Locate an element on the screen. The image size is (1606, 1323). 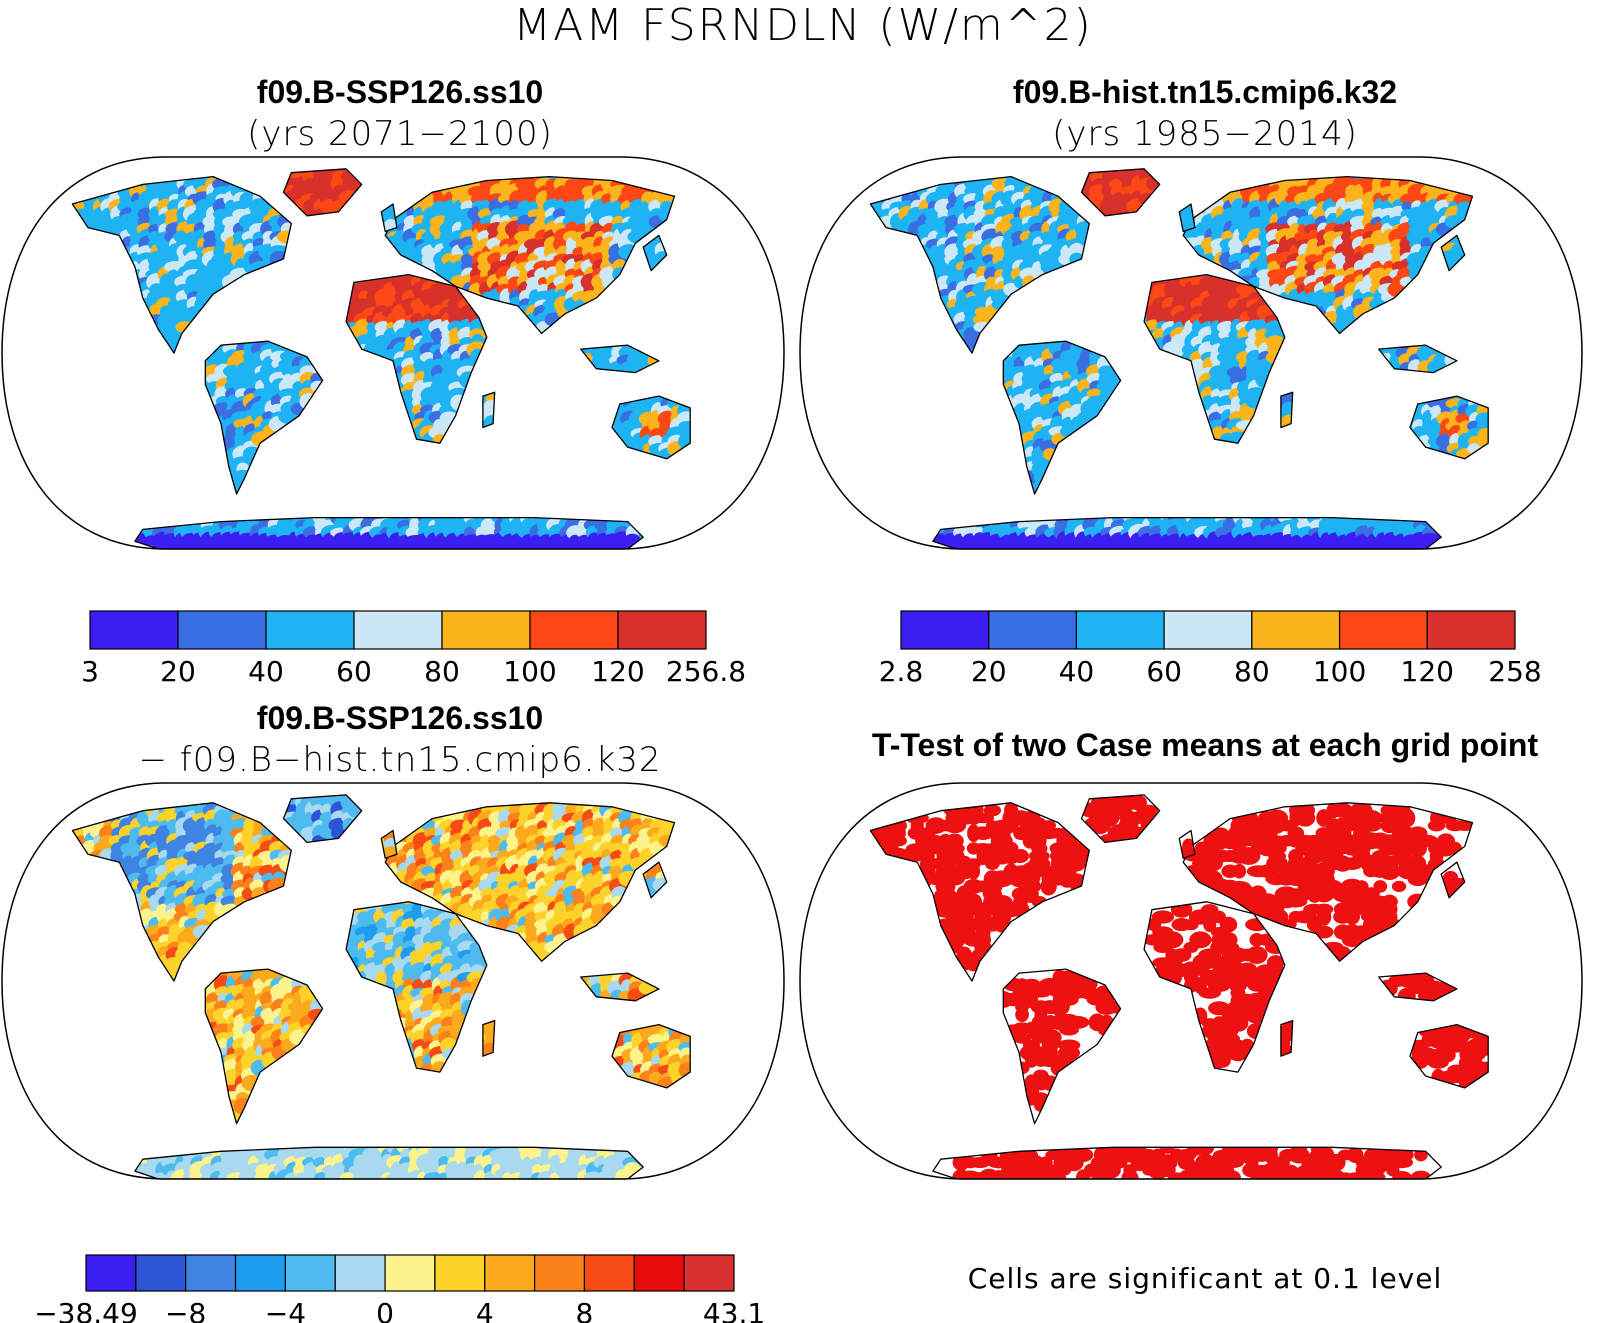
map-historical is located at coordinates (1191, 353).